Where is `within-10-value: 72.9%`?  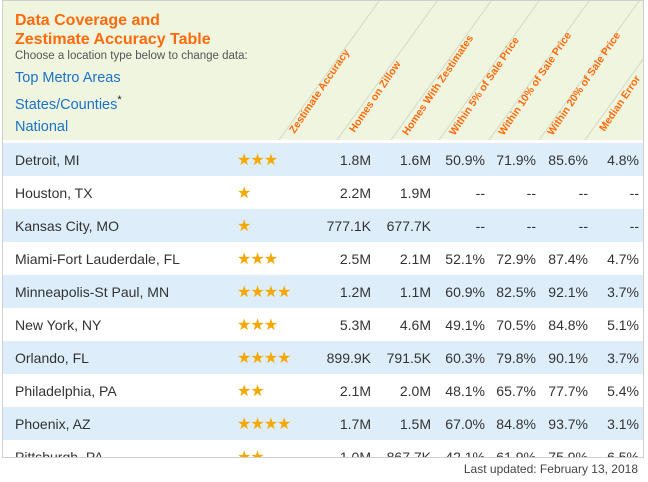
within-10-value: 72.9% is located at coordinates (516, 258).